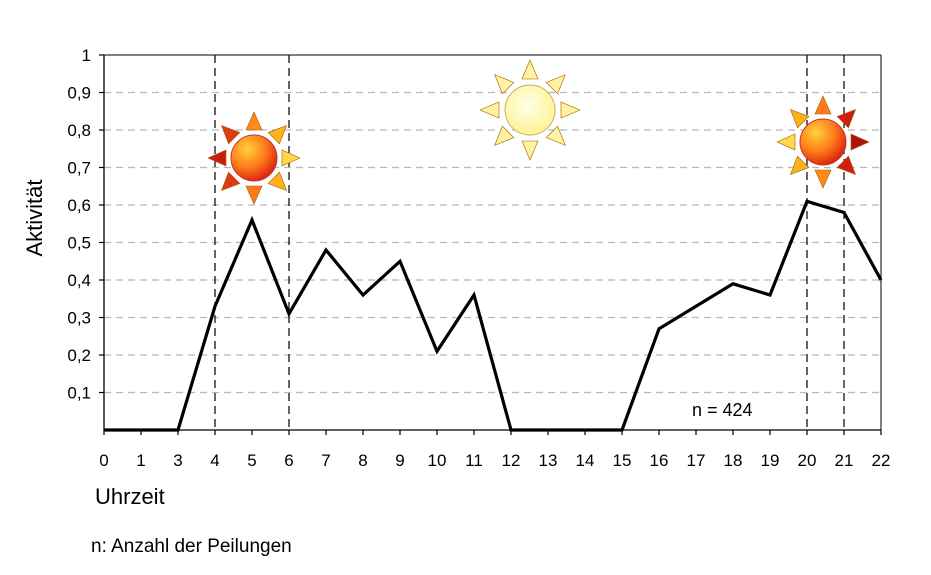 The image size is (931, 575). Describe the element at coordinates (511, 460) in the screenshot. I see `x-tick-label: 12` at that location.